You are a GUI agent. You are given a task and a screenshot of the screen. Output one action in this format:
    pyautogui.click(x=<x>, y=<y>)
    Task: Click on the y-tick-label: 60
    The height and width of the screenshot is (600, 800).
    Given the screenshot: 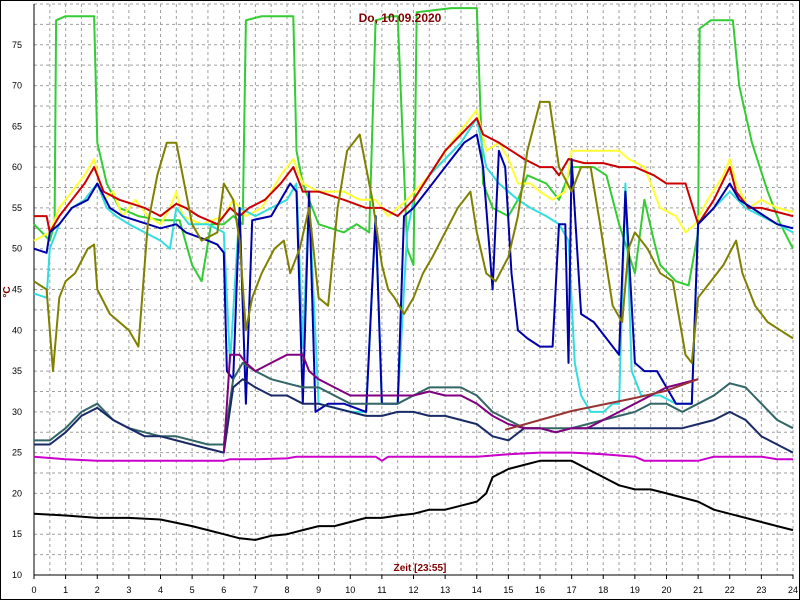 What is the action you would take?
    pyautogui.click(x=17, y=167)
    